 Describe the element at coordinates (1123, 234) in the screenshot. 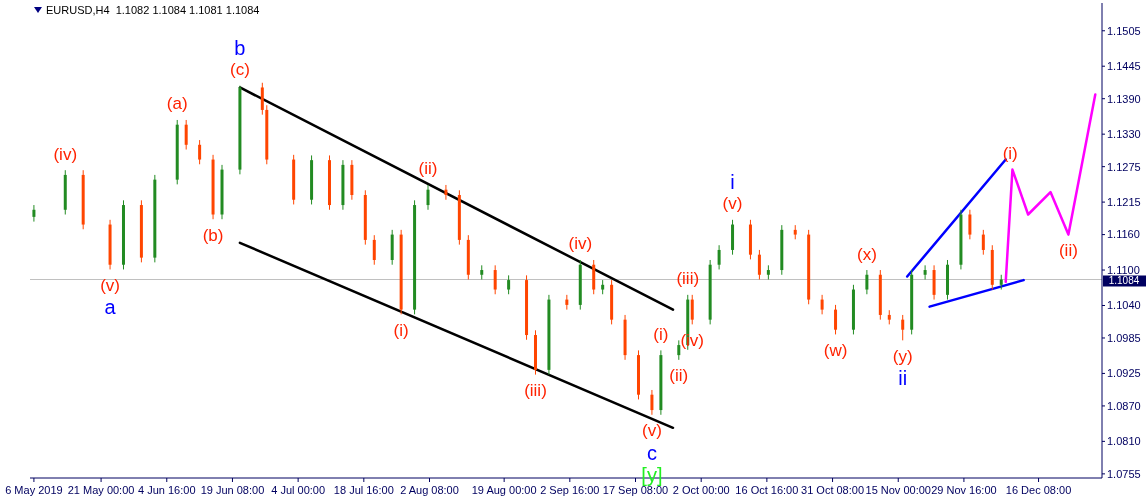

I see `y-tick-label: 1.1160` at that location.